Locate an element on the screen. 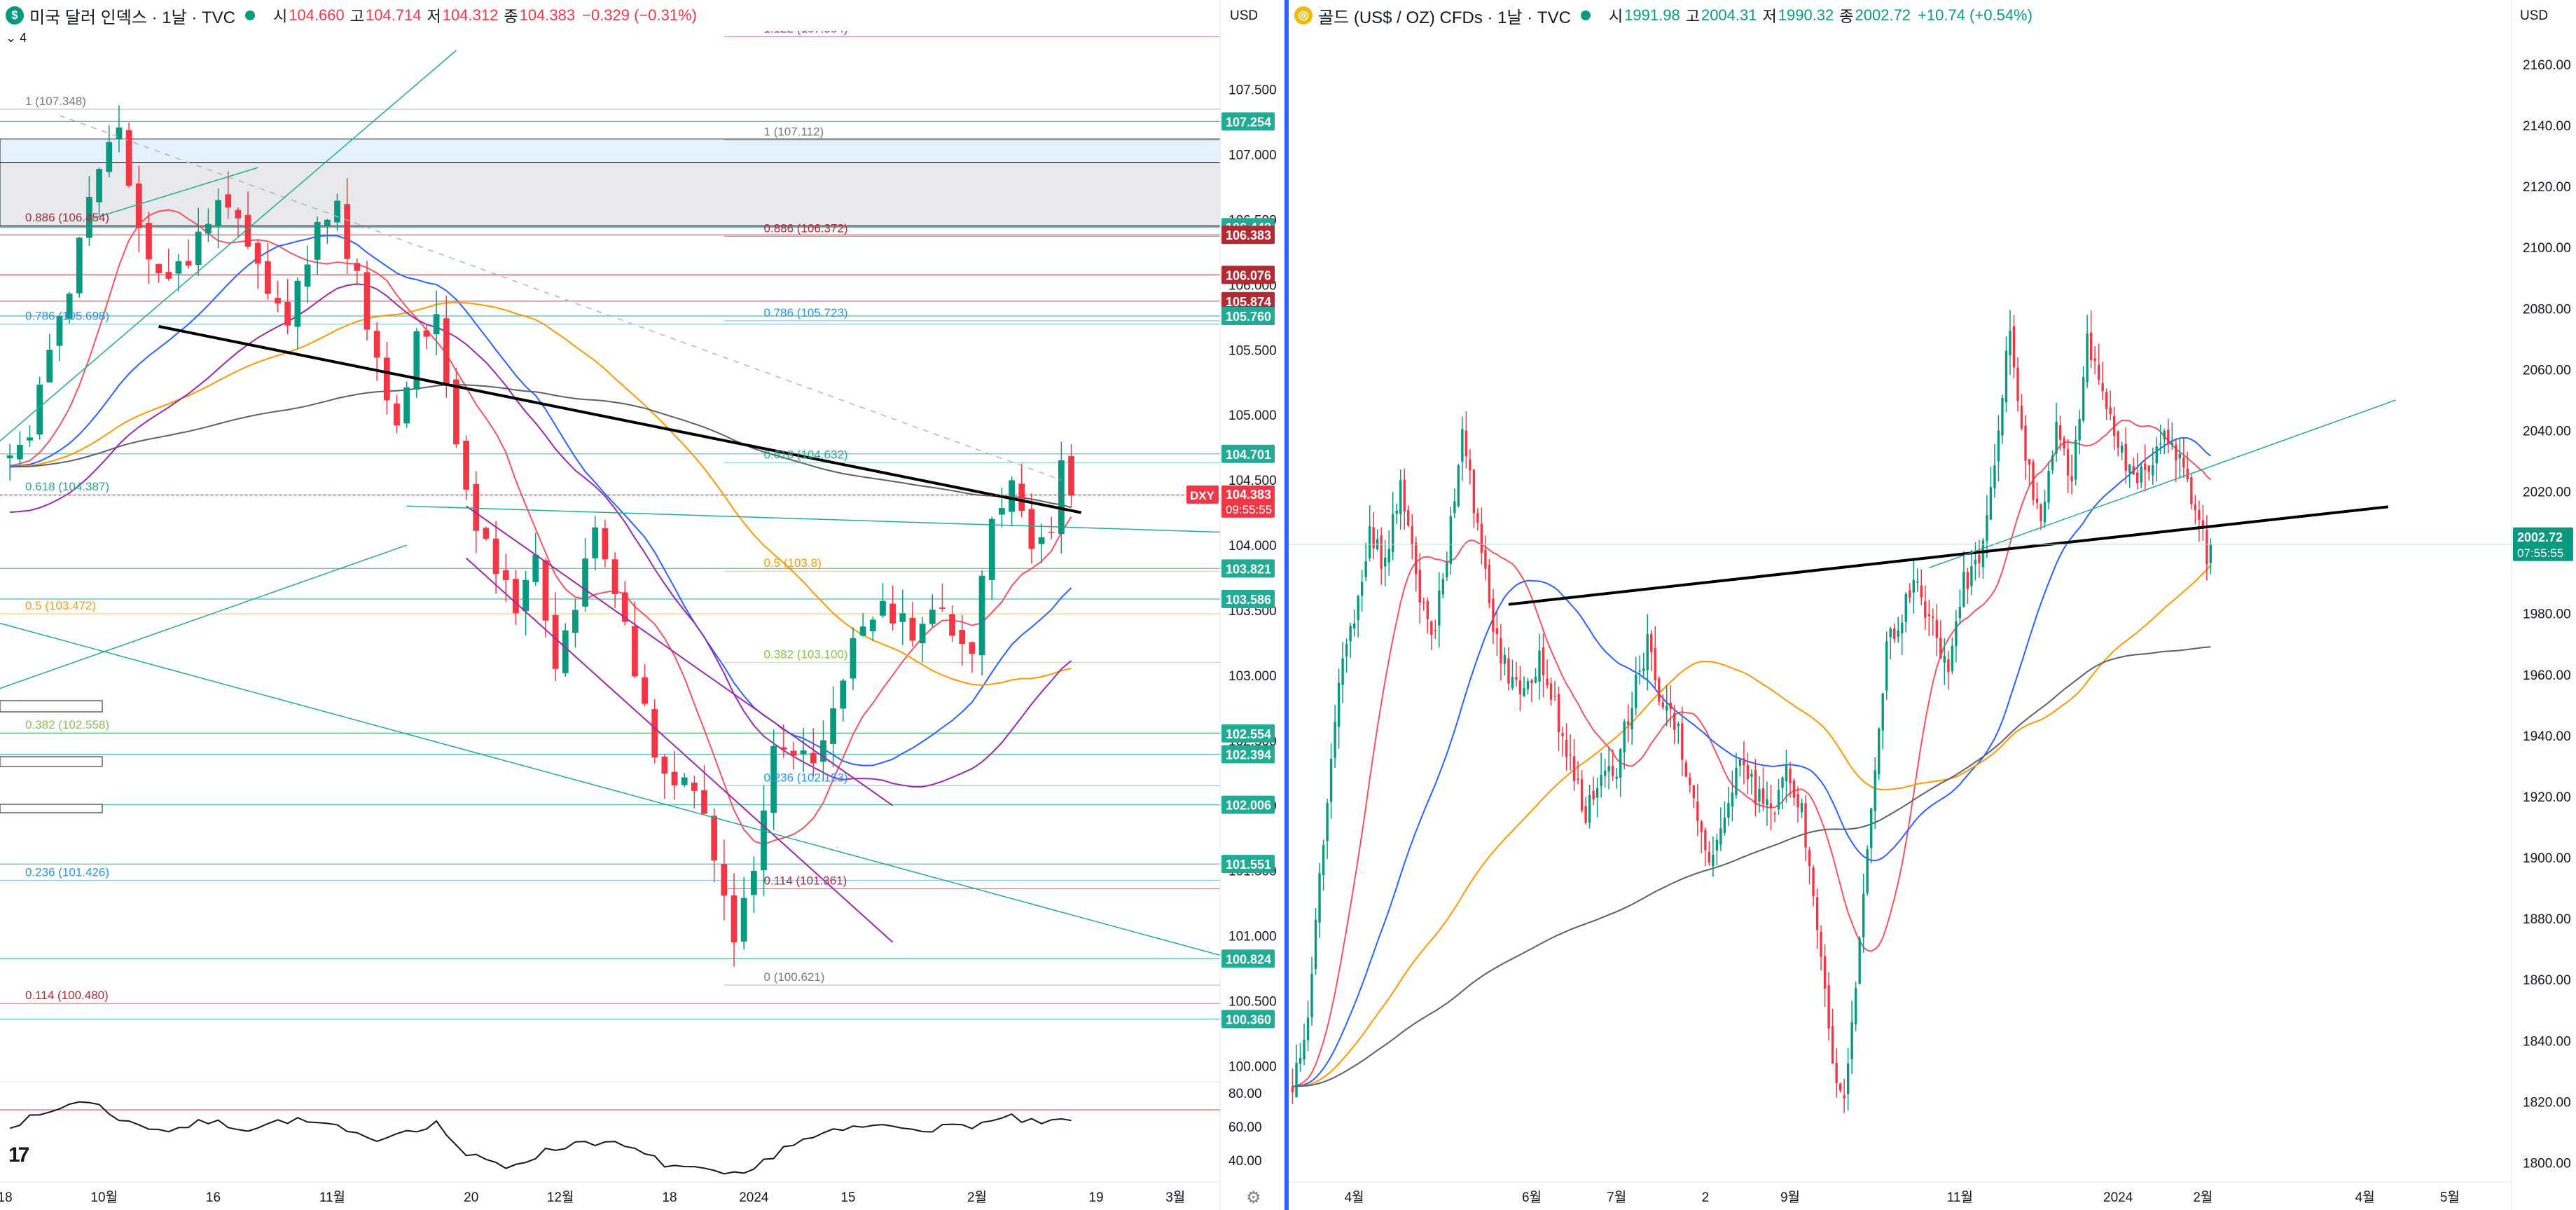  dxy-close-label: 종 is located at coordinates (511, 16).